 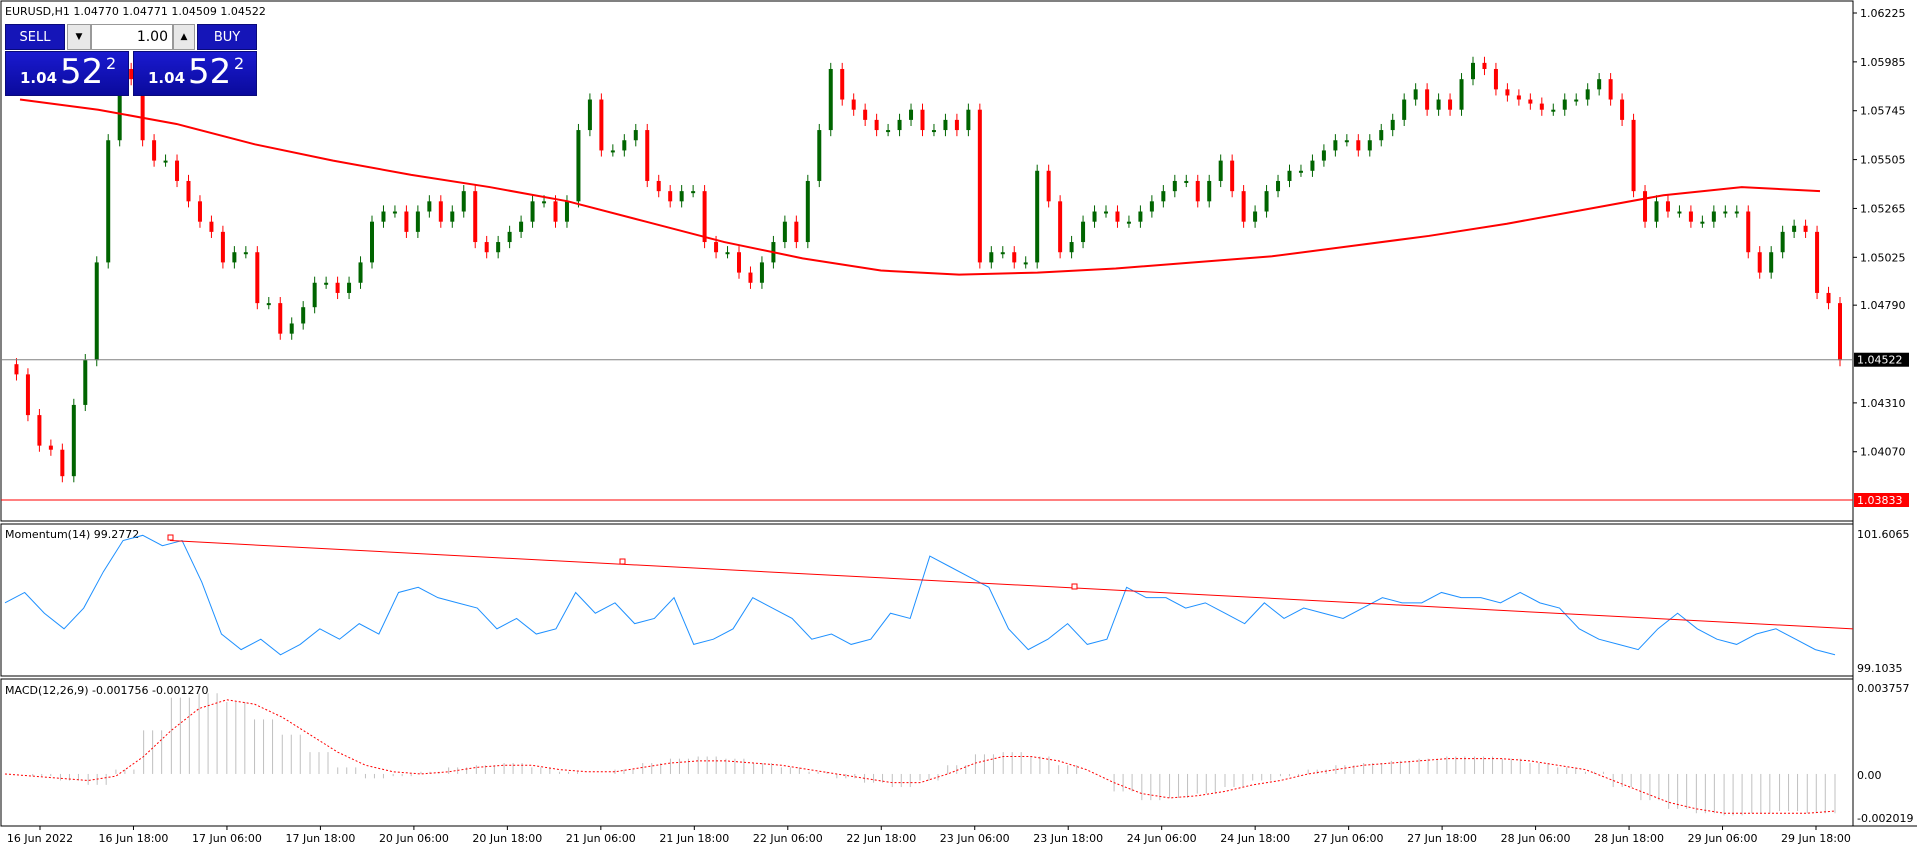 What do you see at coordinates (1883, 208) in the screenshot?
I see `price-label: 1.05265` at bounding box center [1883, 208].